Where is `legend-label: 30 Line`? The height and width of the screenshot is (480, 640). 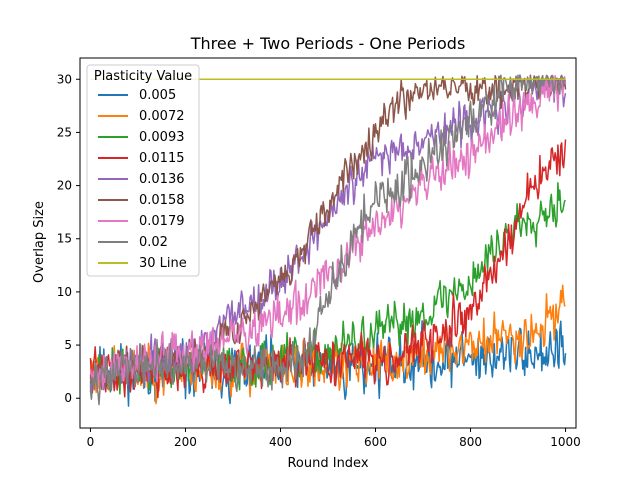
legend-label: 30 Line is located at coordinates (163, 263).